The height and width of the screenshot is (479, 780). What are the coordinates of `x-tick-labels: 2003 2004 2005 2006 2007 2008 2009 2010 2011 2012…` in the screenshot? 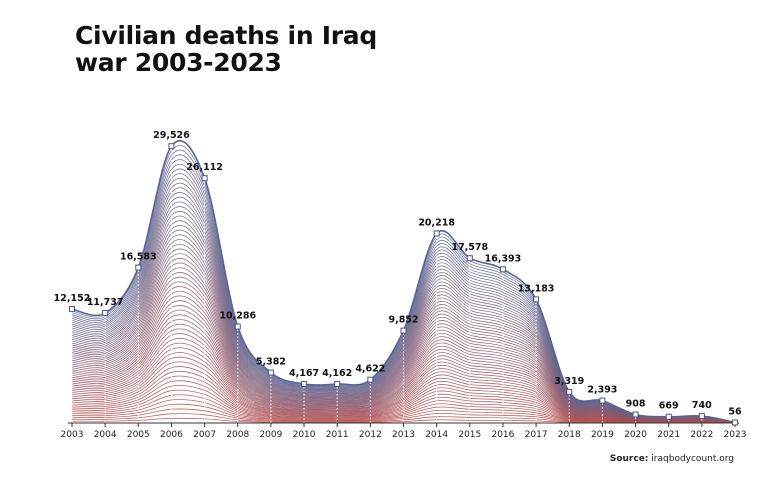 It's located at (404, 435).